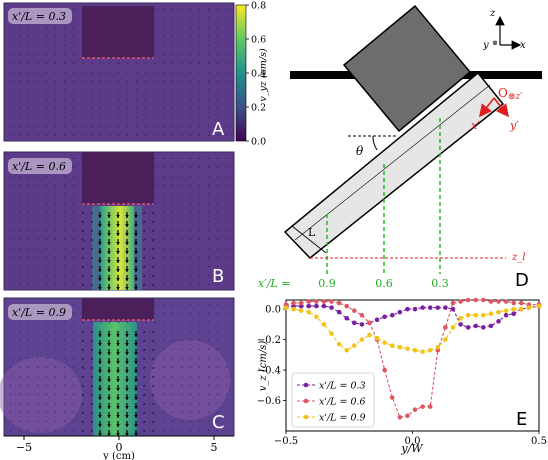 This screenshot has width=548, height=460. Describe the element at coordinates (214, 447) in the screenshot. I see `map-x-tick-2: 5` at that location.